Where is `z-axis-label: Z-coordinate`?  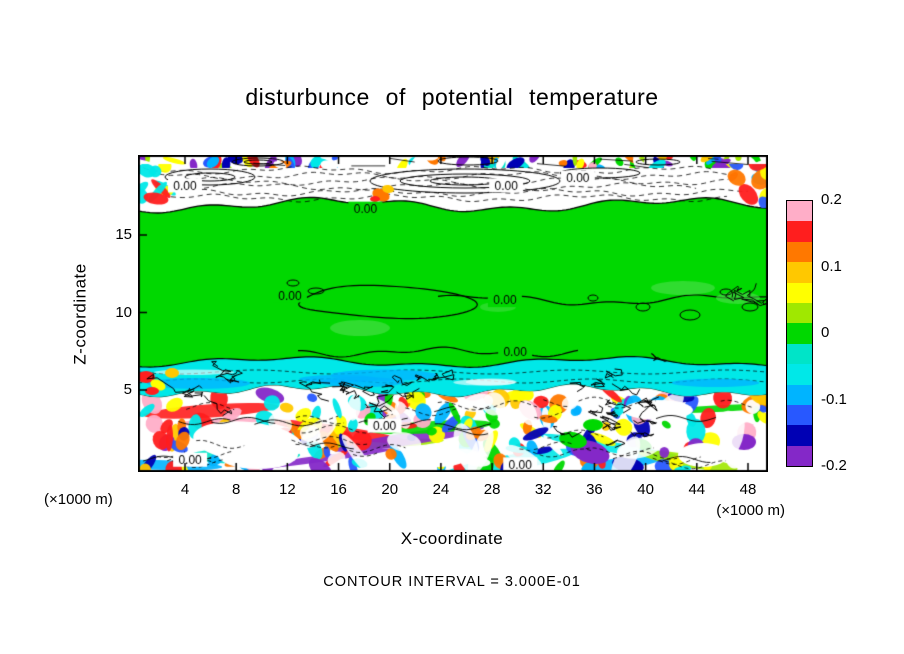
z-axis-label: Z-coordinate is located at coordinates (80, 313).